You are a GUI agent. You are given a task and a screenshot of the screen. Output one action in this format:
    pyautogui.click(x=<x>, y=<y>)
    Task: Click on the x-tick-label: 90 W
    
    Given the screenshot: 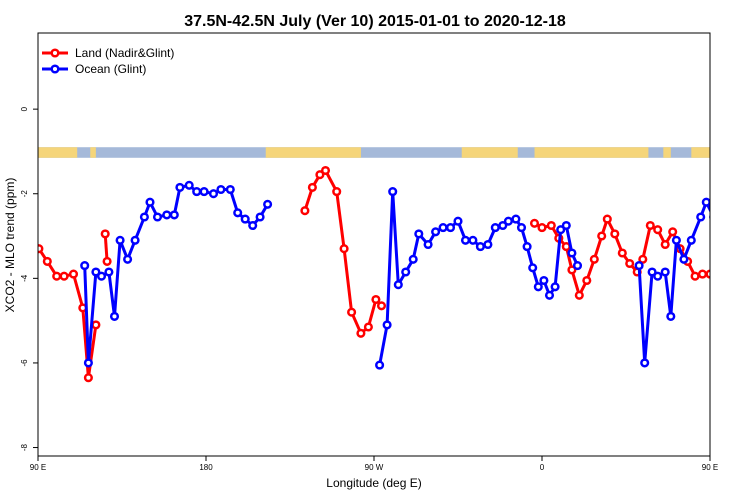 What is the action you would take?
    pyautogui.click(x=374, y=467)
    